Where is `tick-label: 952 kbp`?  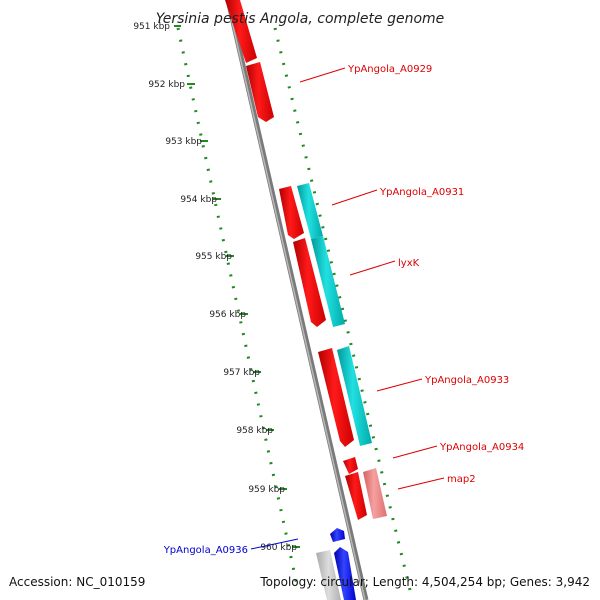 tick-label: 952 kbp is located at coordinates (166, 85).